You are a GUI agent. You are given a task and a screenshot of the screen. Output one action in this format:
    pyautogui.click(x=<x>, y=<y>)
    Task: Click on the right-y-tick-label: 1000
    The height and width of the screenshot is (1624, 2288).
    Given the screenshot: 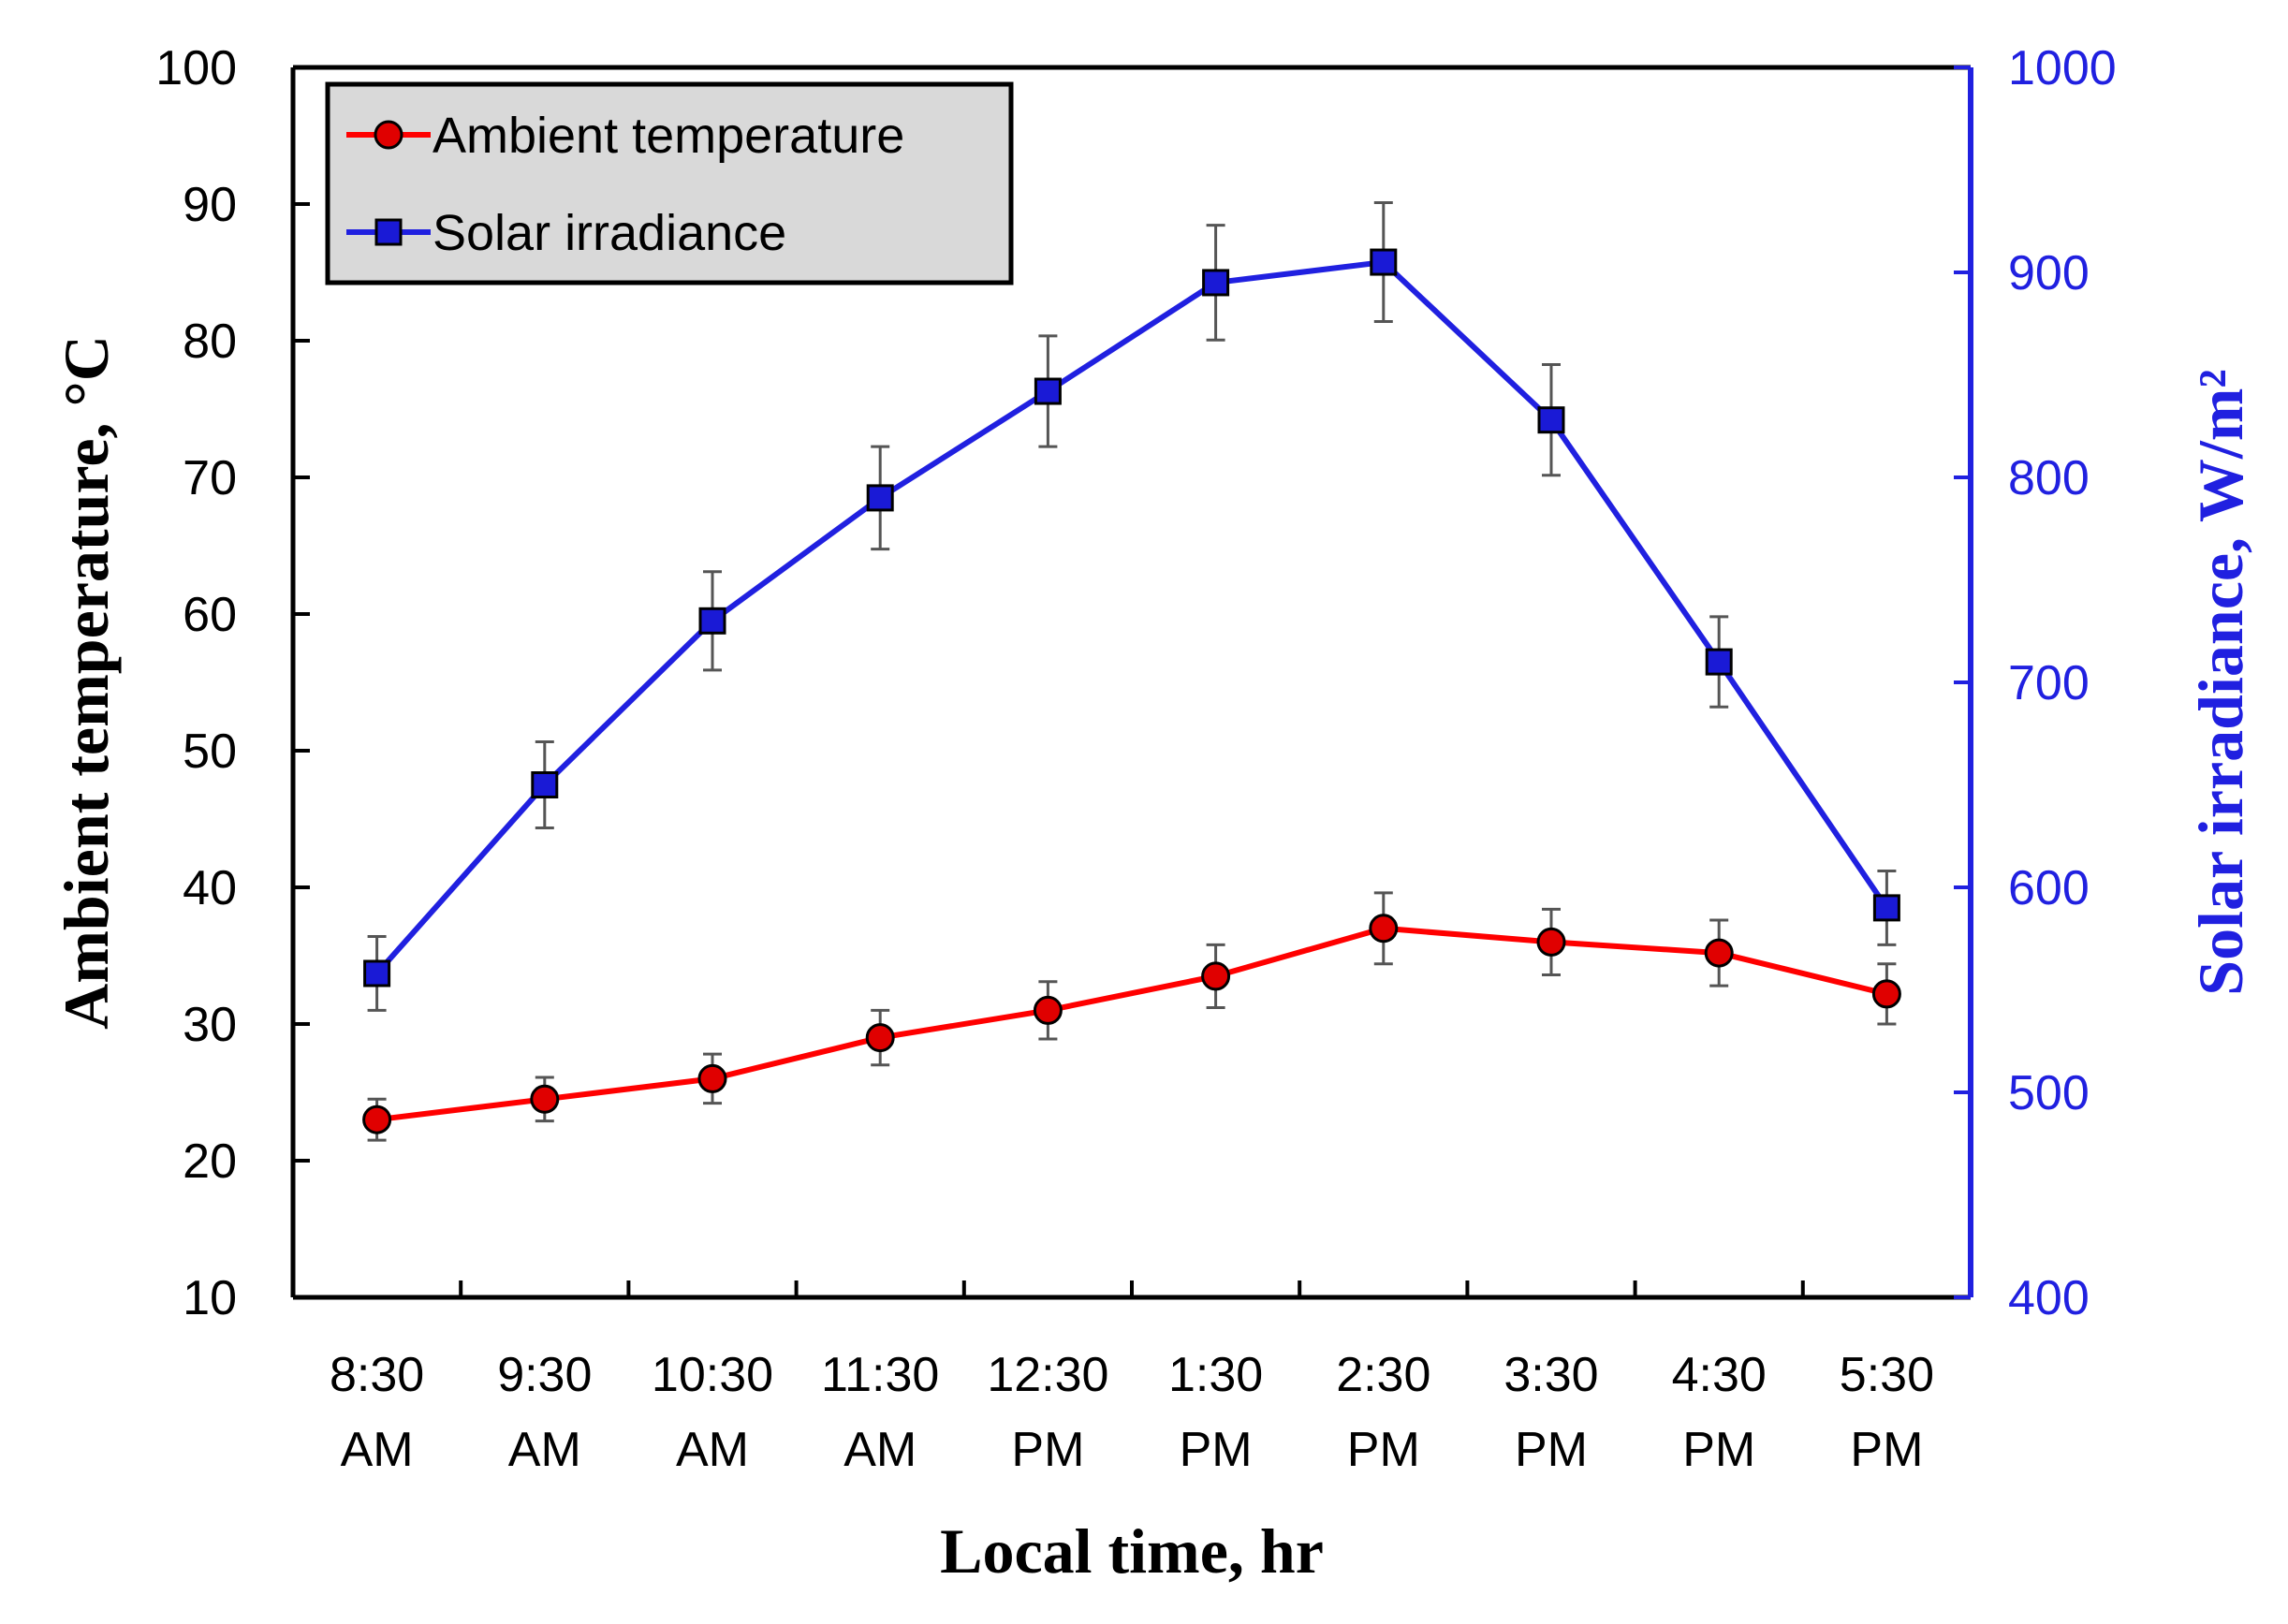 What is the action you would take?
    pyautogui.click(x=2062, y=68)
    